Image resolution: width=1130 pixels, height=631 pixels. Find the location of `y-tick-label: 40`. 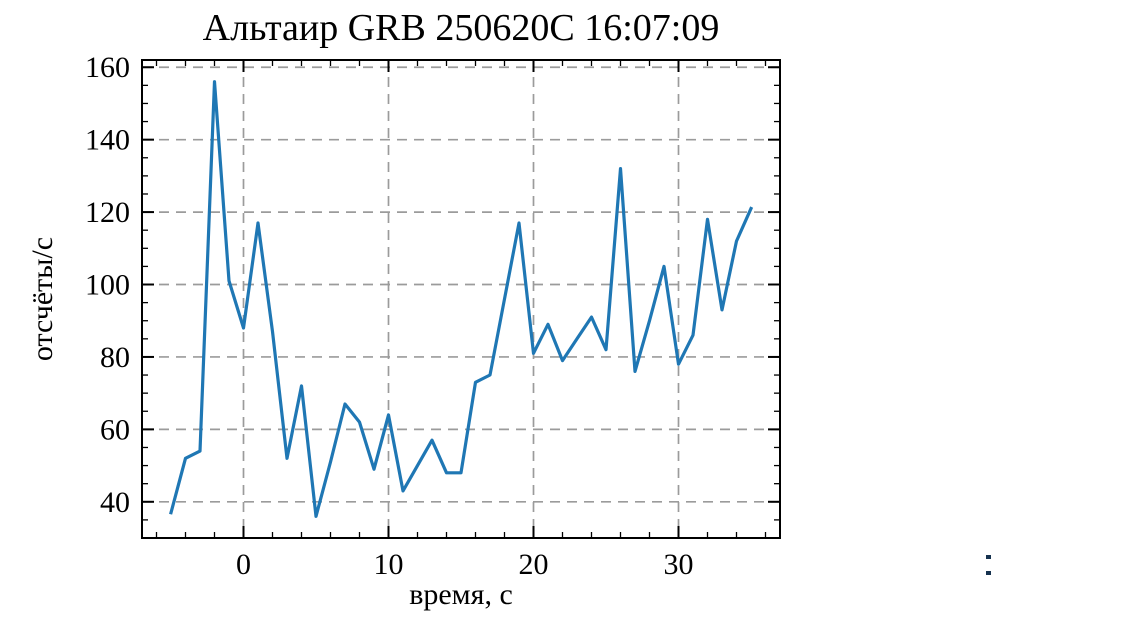

y-tick-label: 40 is located at coordinates (115, 502).